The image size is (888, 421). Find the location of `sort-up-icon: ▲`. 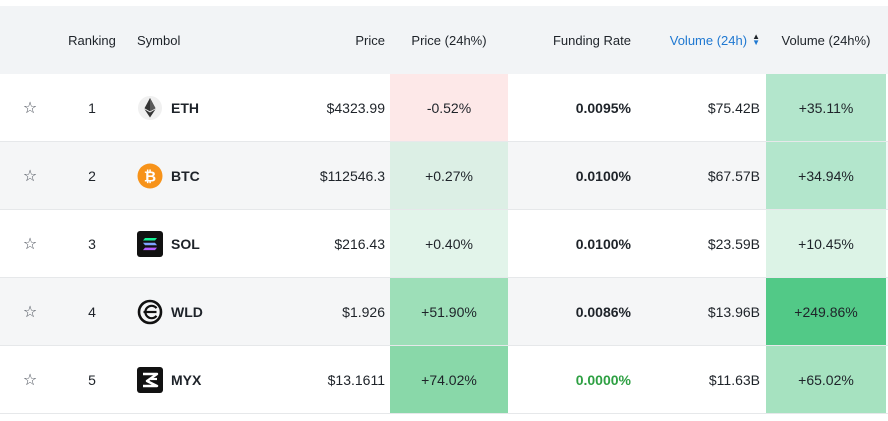

sort-up-icon: ▲ is located at coordinates (756, 36).